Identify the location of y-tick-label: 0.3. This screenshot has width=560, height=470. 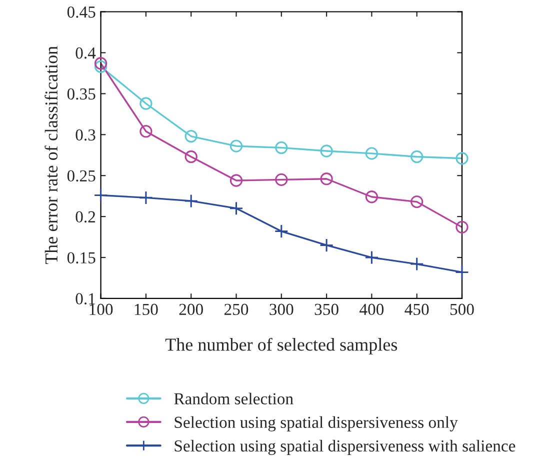
(86, 135).